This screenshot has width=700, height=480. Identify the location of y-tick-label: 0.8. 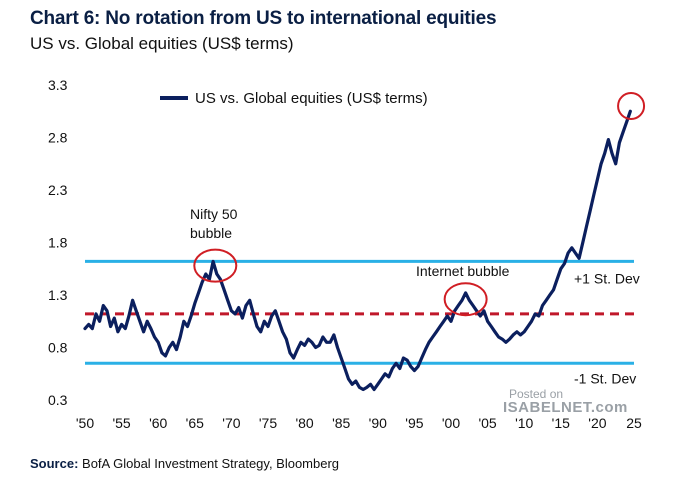
(58, 348).